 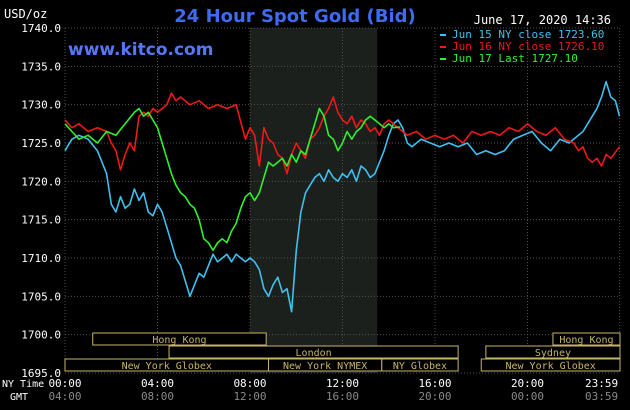 What do you see at coordinates (41, 105) in the screenshot?
I see `y-tick-label: 1730.0` at bounding box center [41, 105].